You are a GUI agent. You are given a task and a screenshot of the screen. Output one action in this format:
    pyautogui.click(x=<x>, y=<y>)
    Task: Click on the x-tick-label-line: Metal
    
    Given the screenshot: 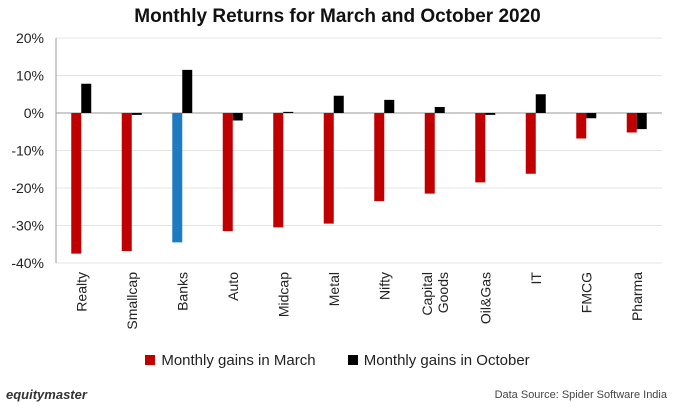 What is the action you would take?
    pyautogui.click(x=334, y=289)
    